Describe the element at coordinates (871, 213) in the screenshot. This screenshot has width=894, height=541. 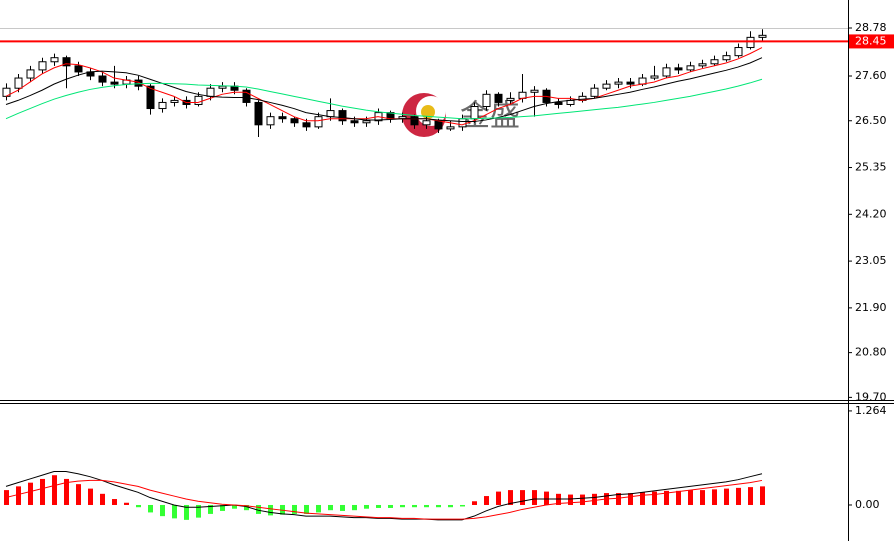
I see `y-tick-label: 24.20` at that location.